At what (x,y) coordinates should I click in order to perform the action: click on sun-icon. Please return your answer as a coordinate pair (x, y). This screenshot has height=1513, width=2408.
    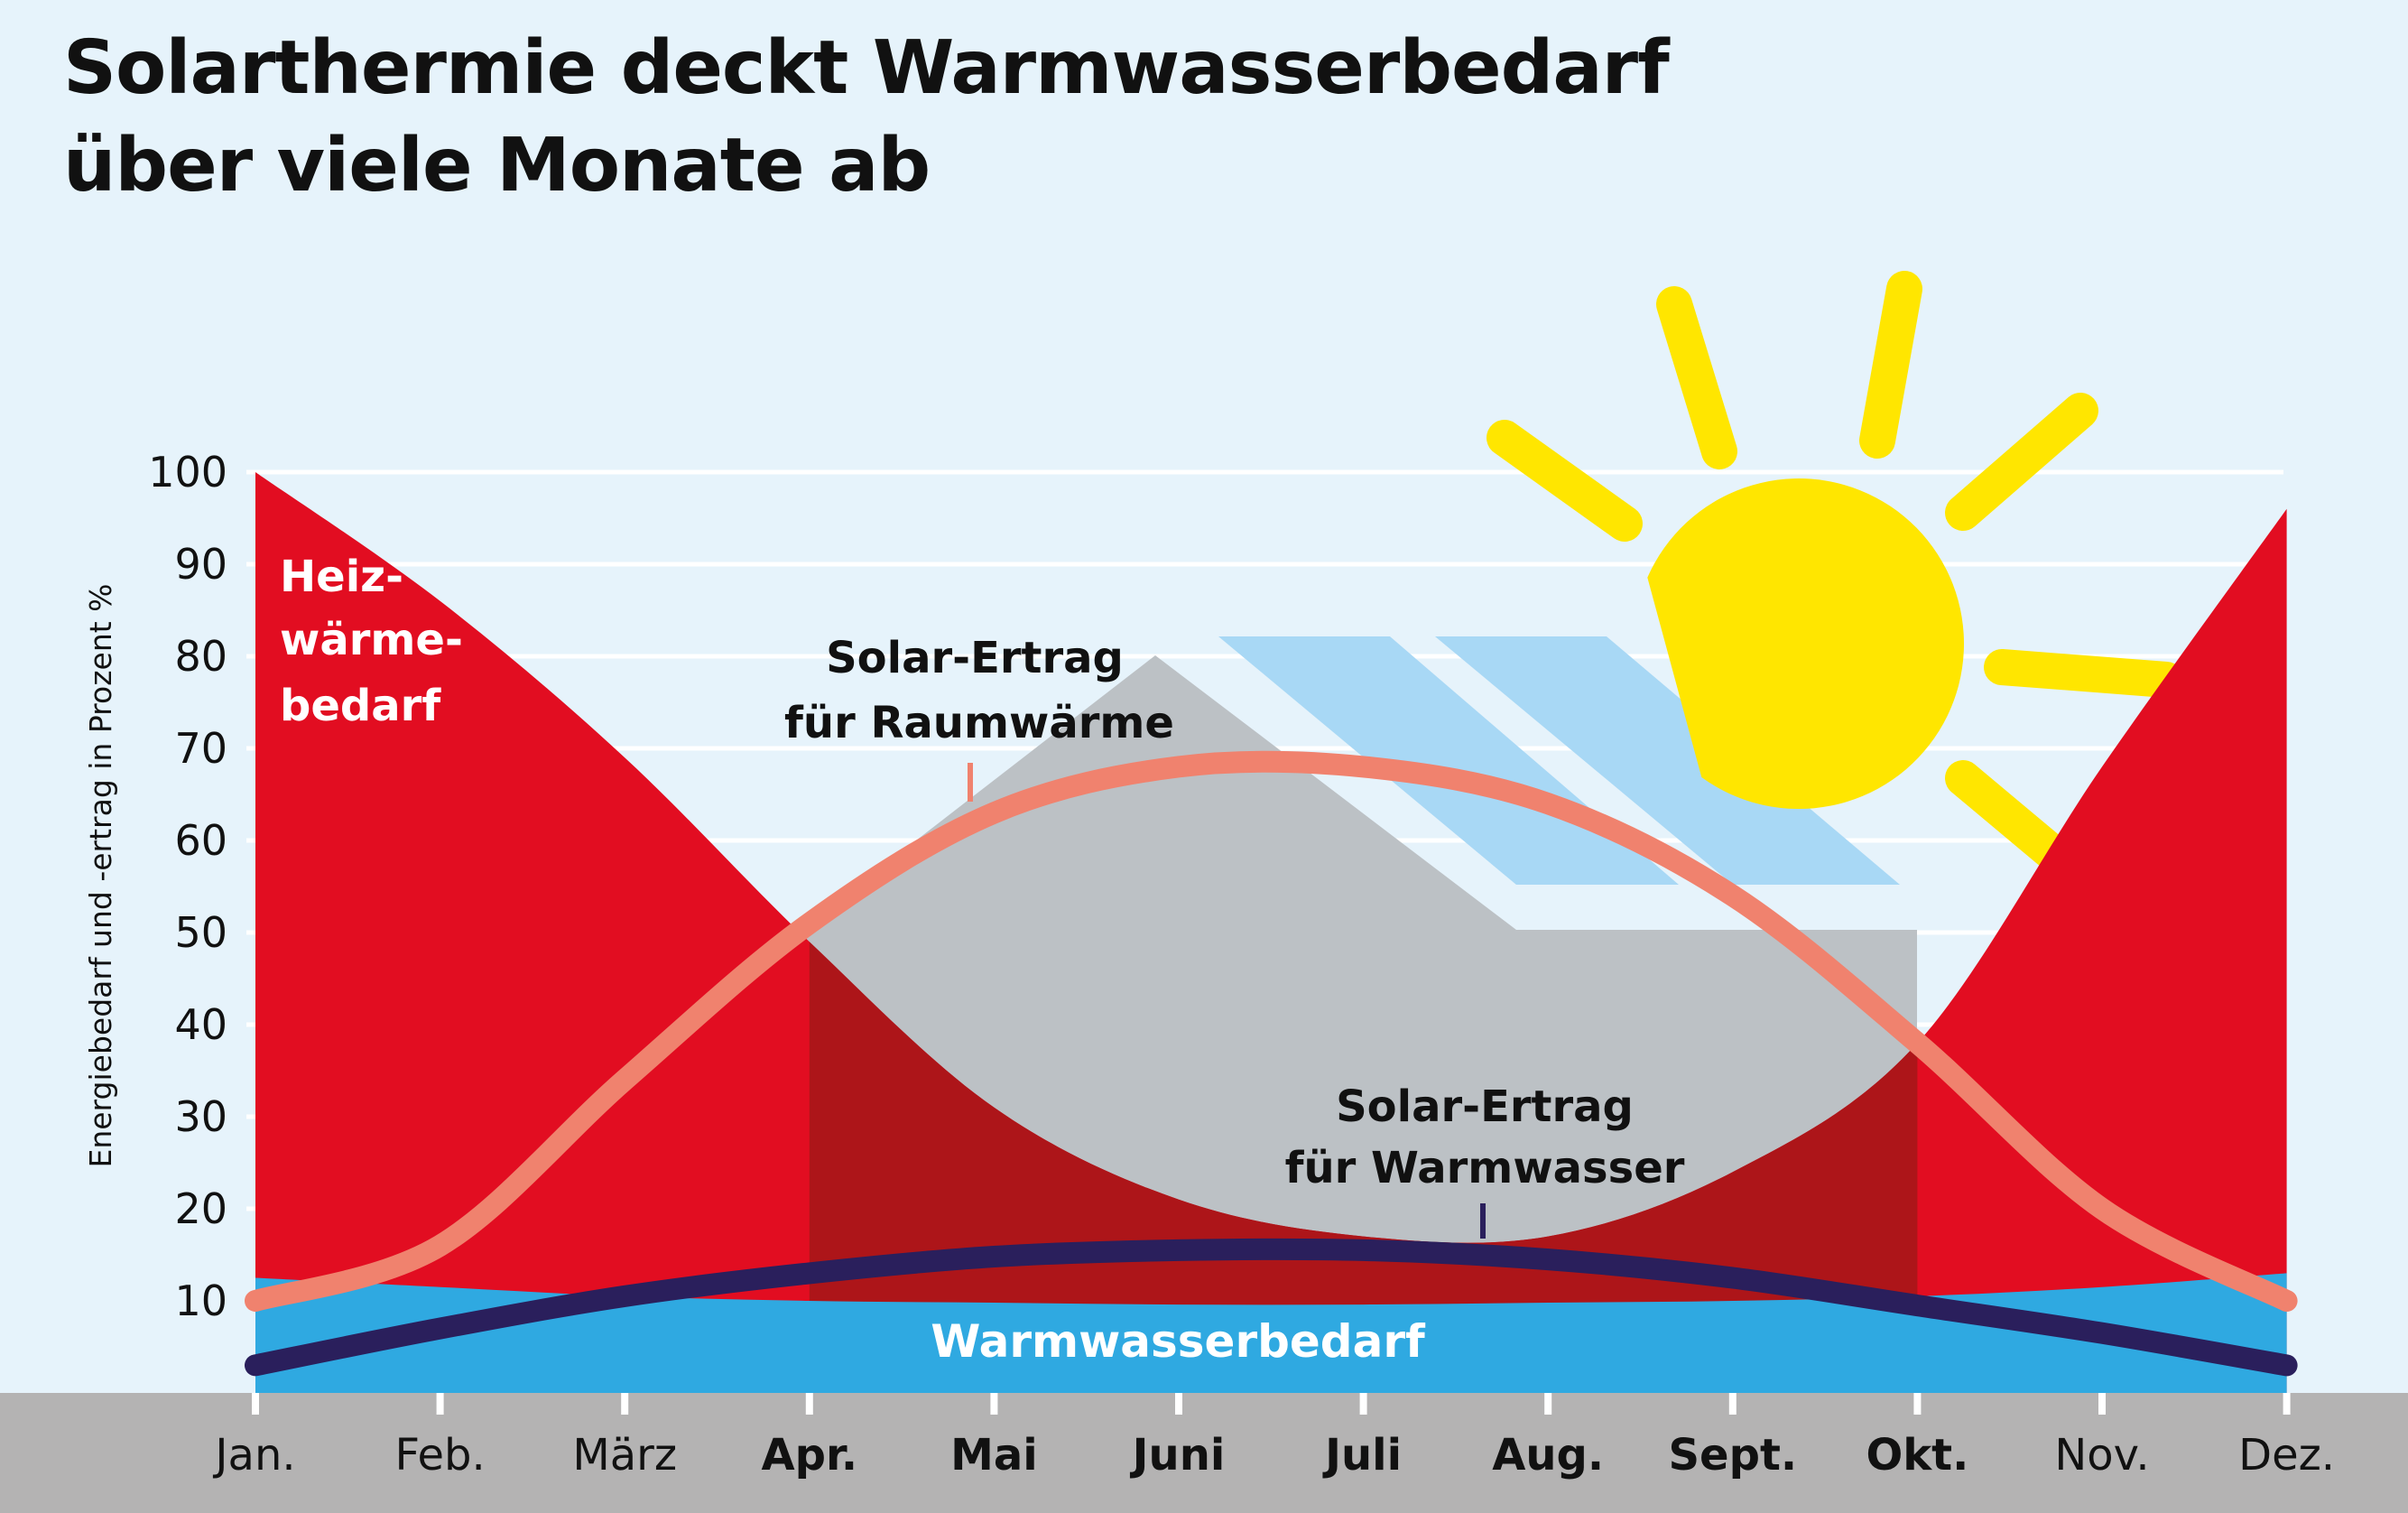
    Looking at the image, I should click on (1835, 584).